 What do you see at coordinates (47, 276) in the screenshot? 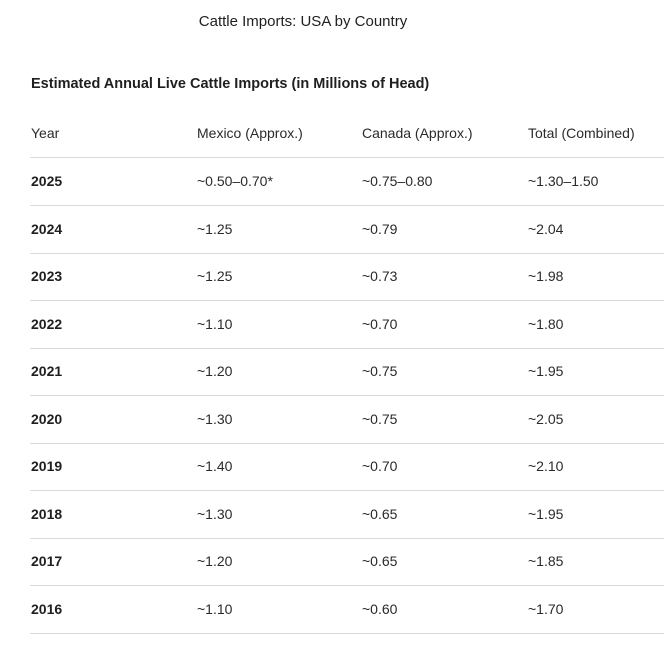
I see `year-cell: 2023` at bounding box center [47, 276].